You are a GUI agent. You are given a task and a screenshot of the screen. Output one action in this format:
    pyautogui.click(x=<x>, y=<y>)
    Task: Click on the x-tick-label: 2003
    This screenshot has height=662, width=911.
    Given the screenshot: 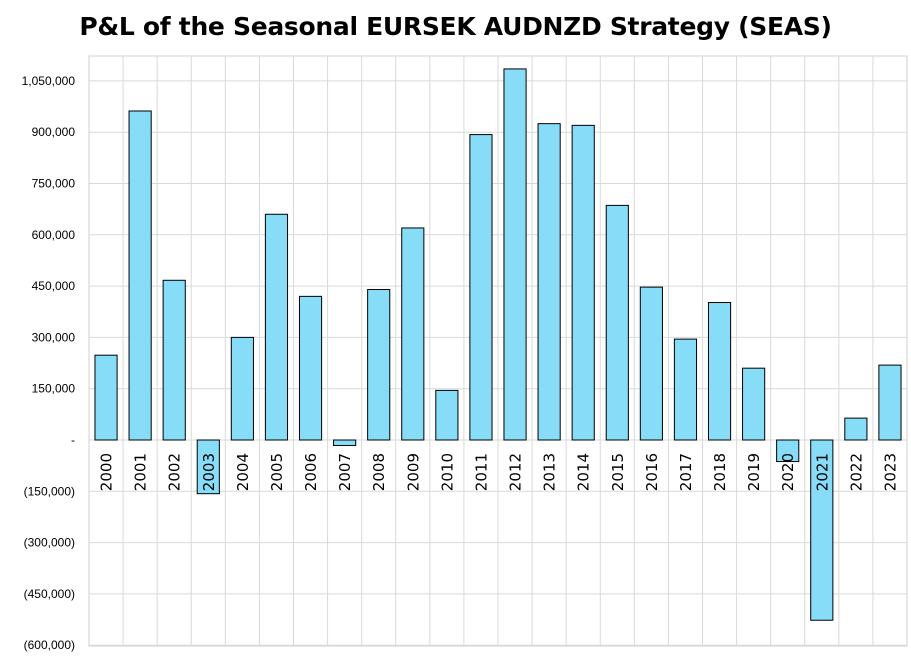 What is the action you would take?
    pyautogui.click(x=209, y=472)
    